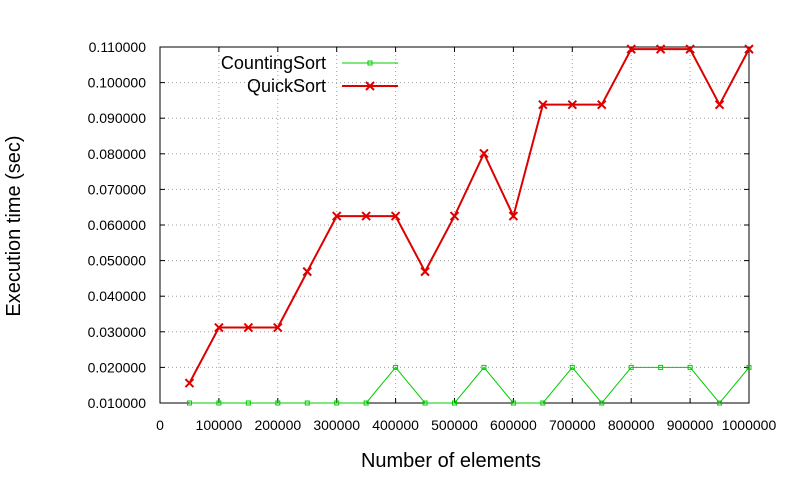  What do you see at coordinates (117, 261) in the screenshot?
I see `y-tick-label: 0.050000` at bounding box center [117, 261].